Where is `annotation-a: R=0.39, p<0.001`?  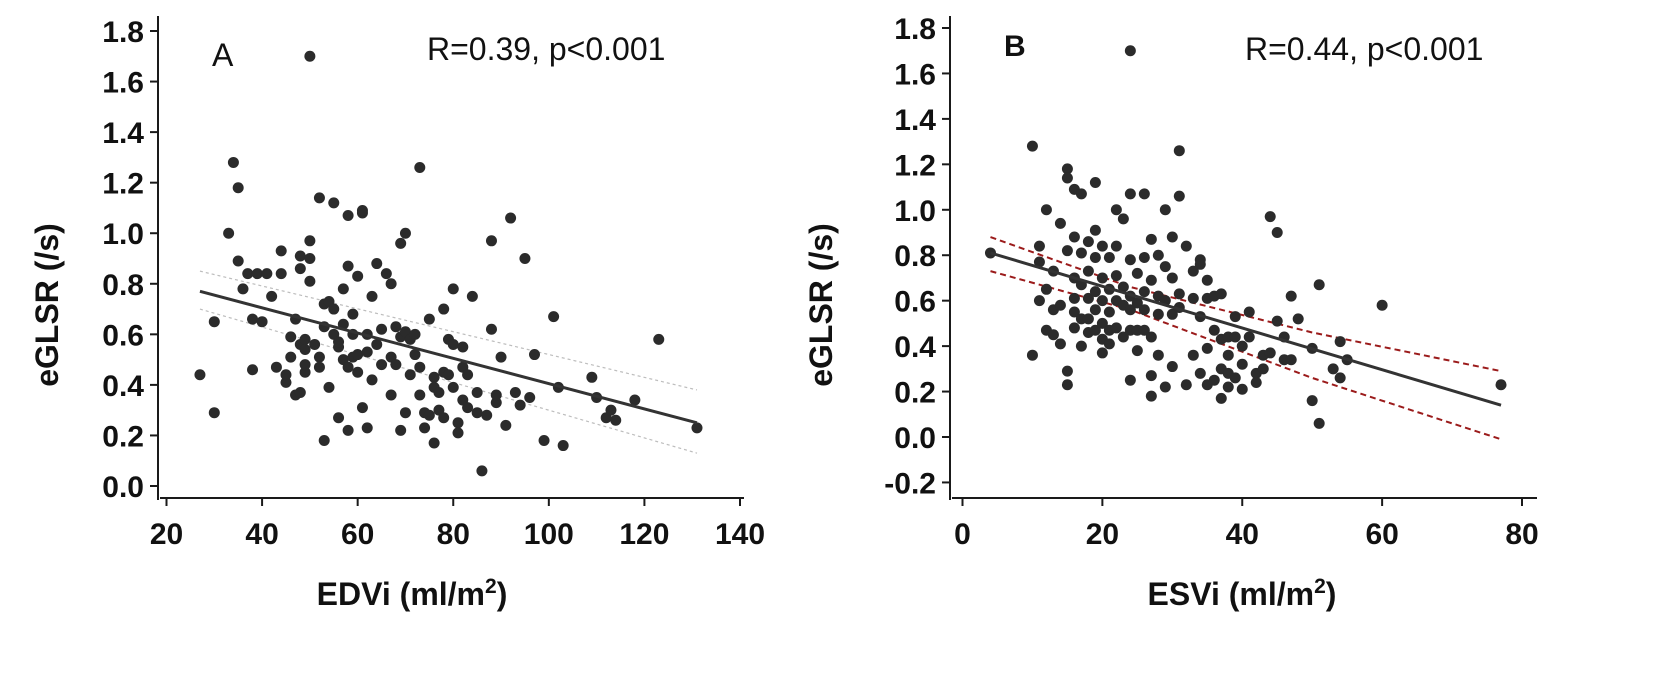 annotation-a: R=0.39, p<0.001 is located at coordinates (546, 49).